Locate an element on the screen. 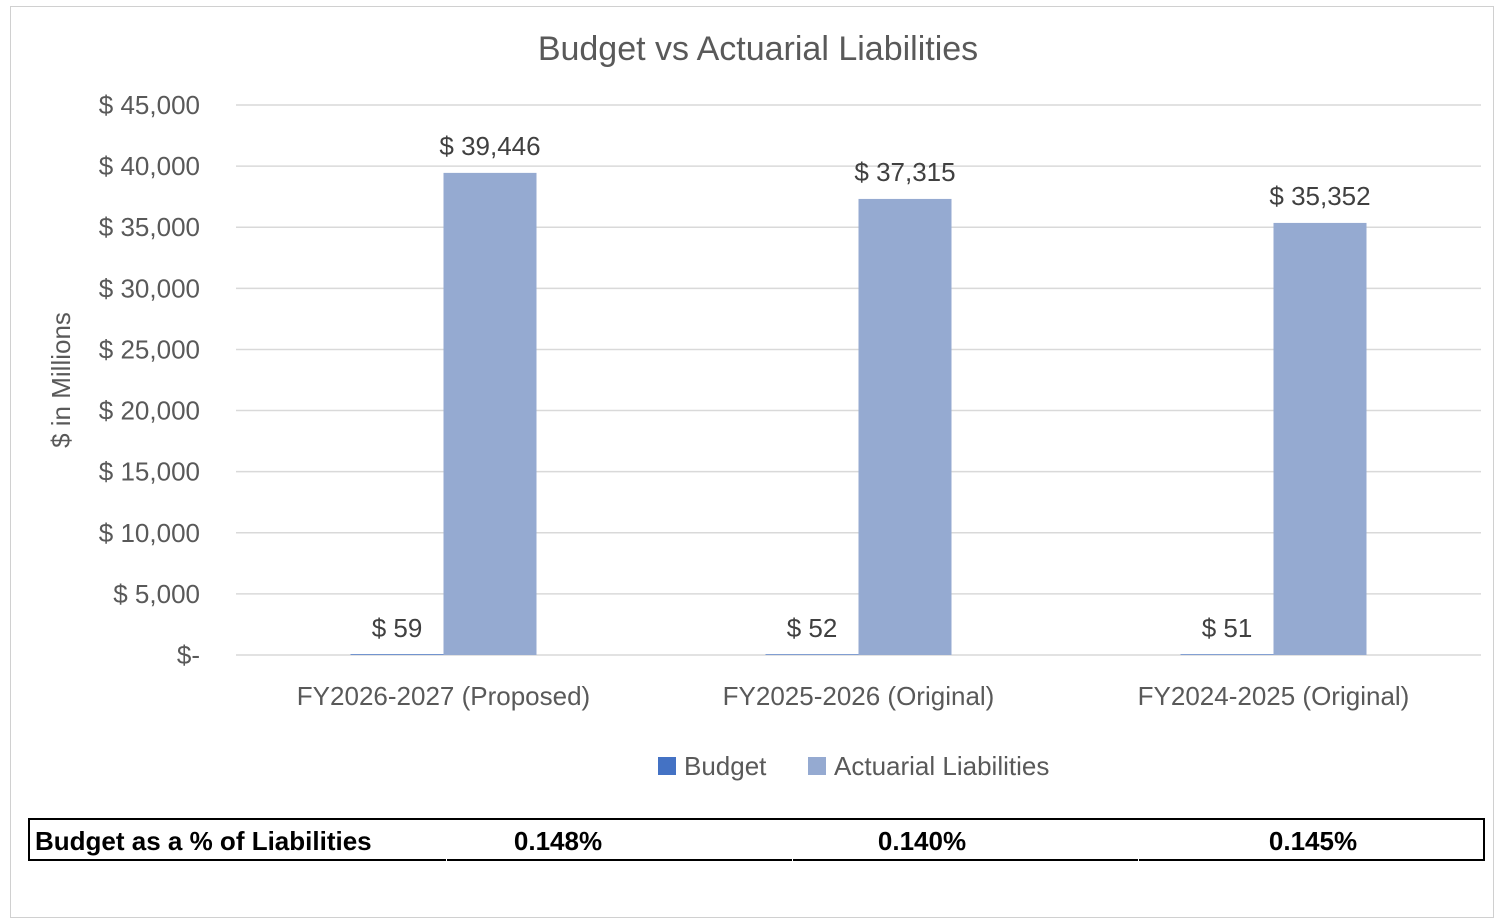  x-tick-label: FY2024-2025 (Original) is located at coordinates (1274, 696).